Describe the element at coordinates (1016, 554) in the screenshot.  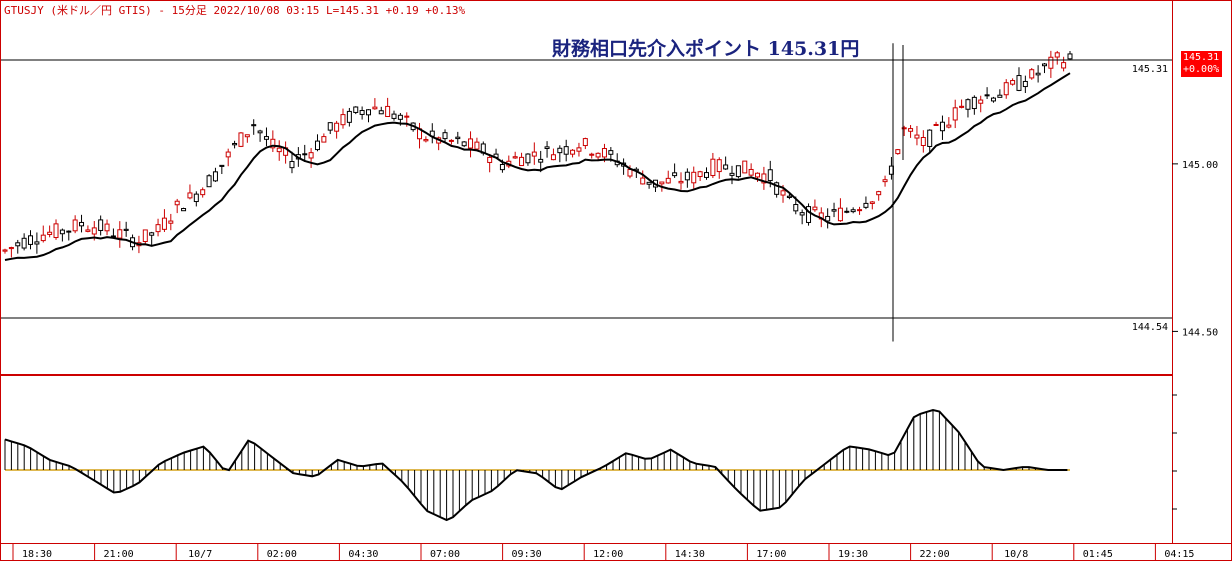
I see `x-tick-label: 10/8` at that location.